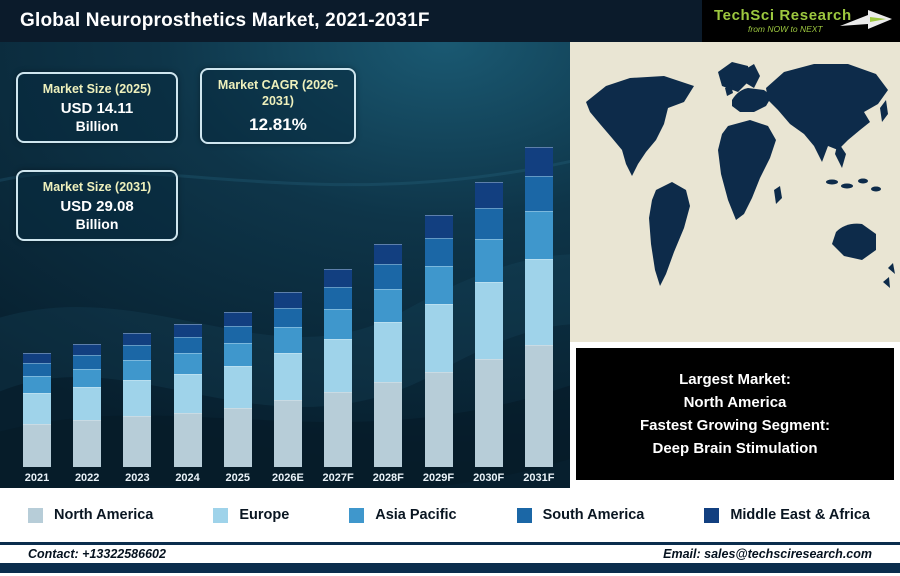 The image size is (900, 576). Describe the element at coordinates (221, 515) in the screenshot. I see `legend-swatch-europe` at that location.